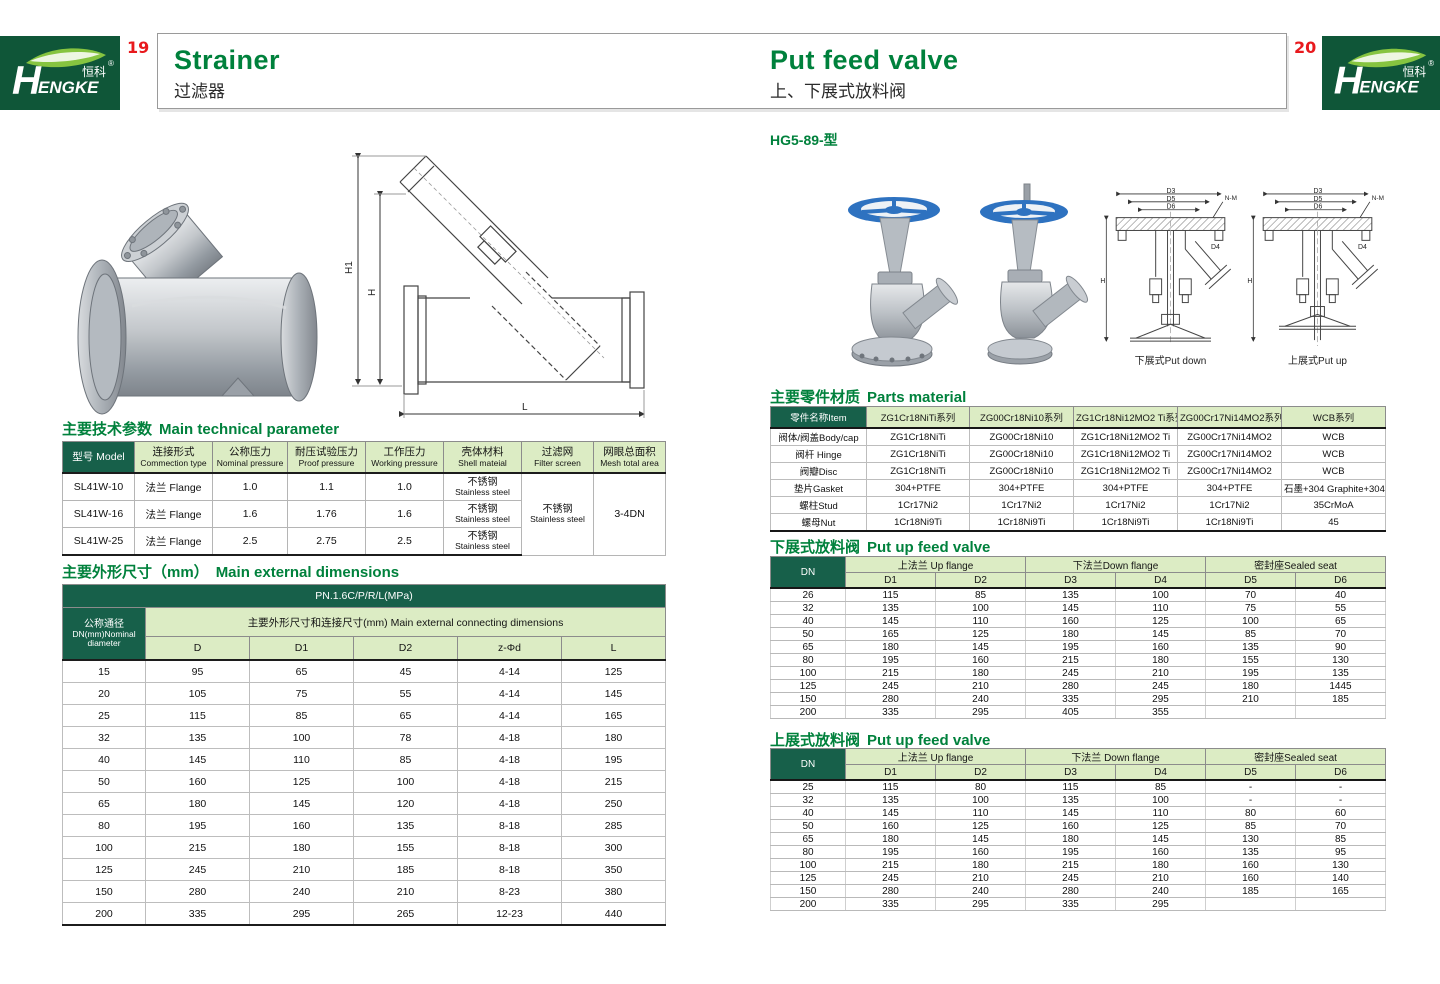  What do you see at coordinates (1349, 81) in the screenshot?
I see `svg-text: H` at bounding box center [1349, 81].